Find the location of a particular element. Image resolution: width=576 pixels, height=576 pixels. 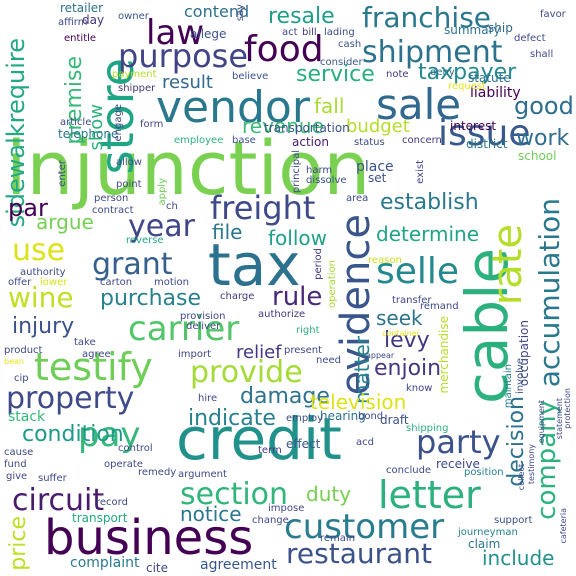

word-container: container is located at coordinates (401, 333).